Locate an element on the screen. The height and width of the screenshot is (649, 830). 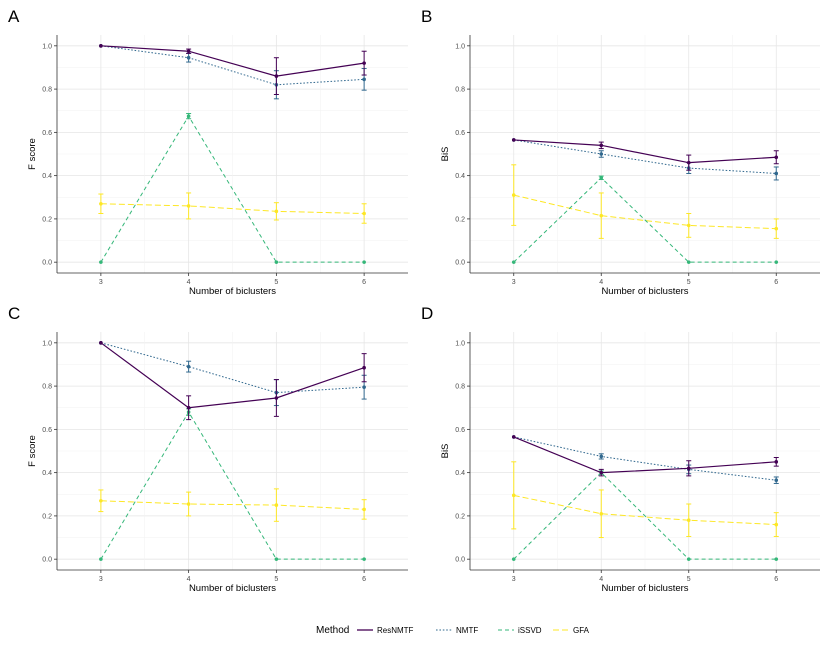
series-nmtf is located at coordinates (233, 374).